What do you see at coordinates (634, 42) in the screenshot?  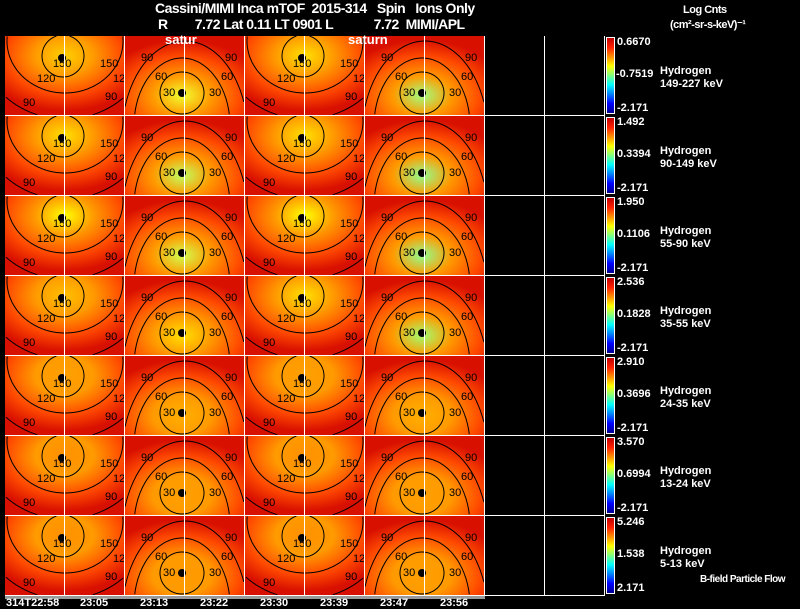 I see `colorbar-max: 0.6670` at bounding box center [634, 42].